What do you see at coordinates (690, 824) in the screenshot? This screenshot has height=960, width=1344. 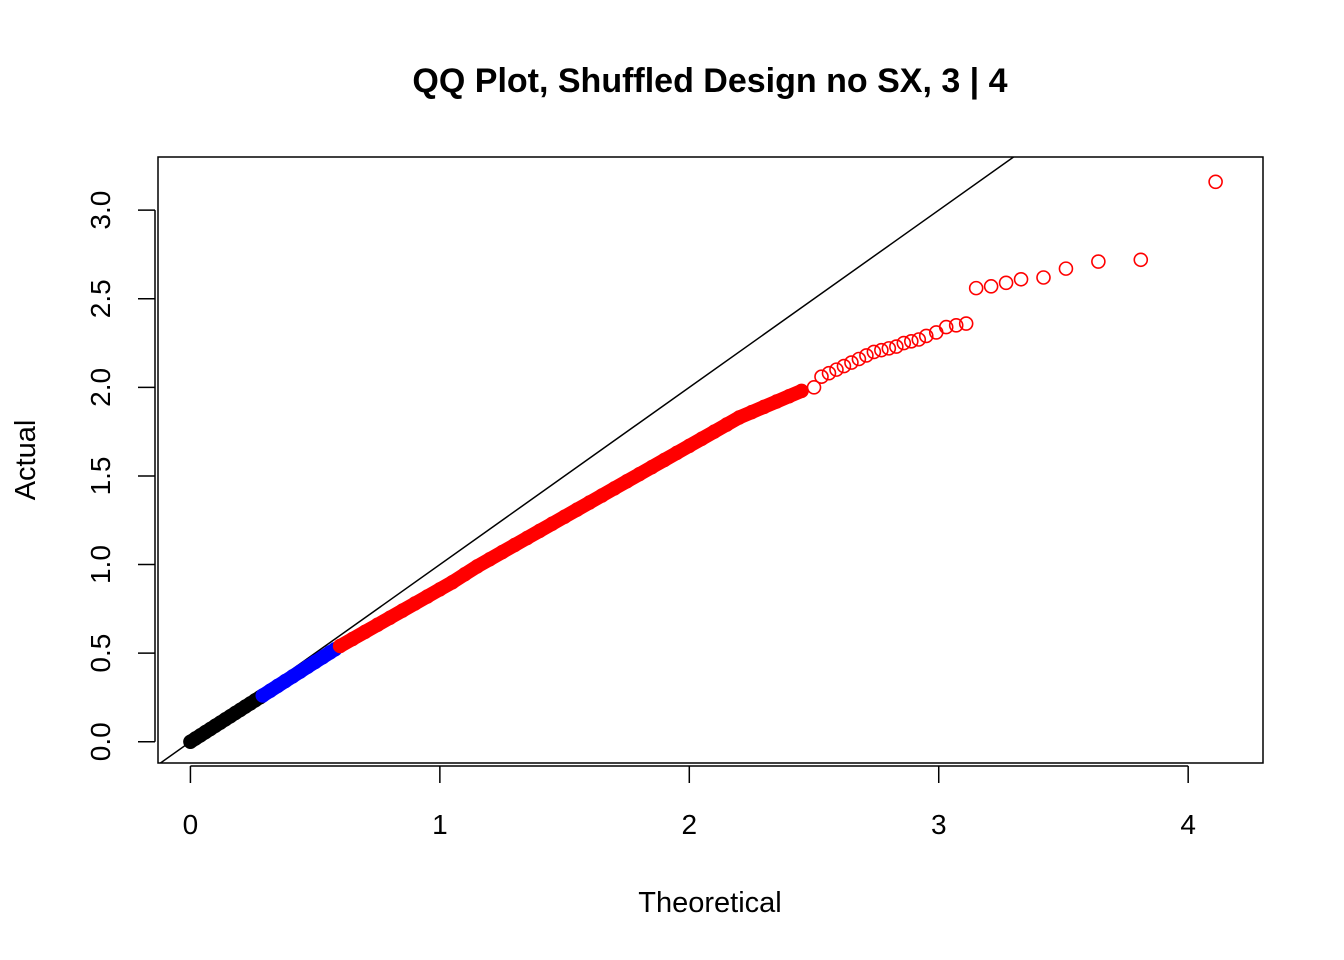 I see `x-tick-label: 2` at bounding box center [690, 824].